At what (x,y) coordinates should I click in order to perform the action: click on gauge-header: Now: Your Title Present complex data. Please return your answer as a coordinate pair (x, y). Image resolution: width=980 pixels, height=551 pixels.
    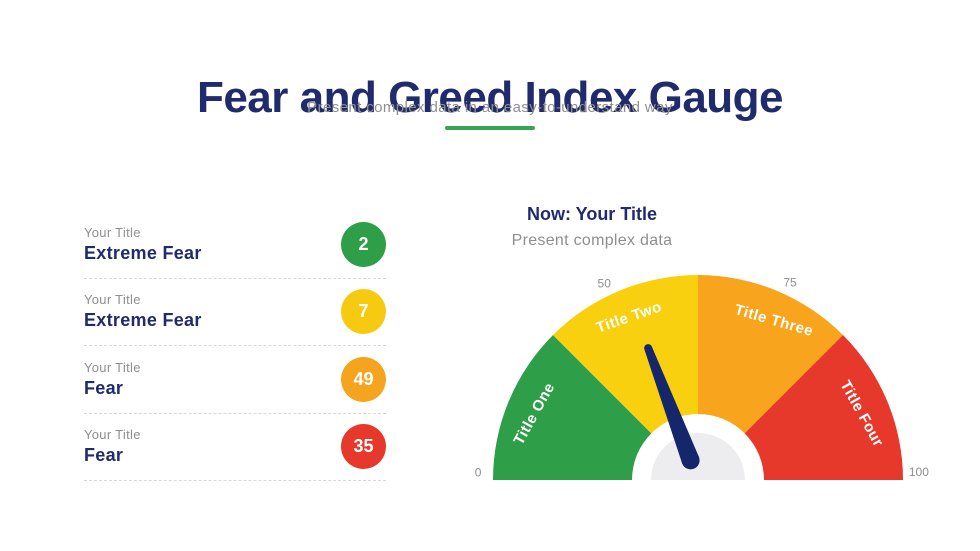
    Looking at the image, I should click on (592, 227).